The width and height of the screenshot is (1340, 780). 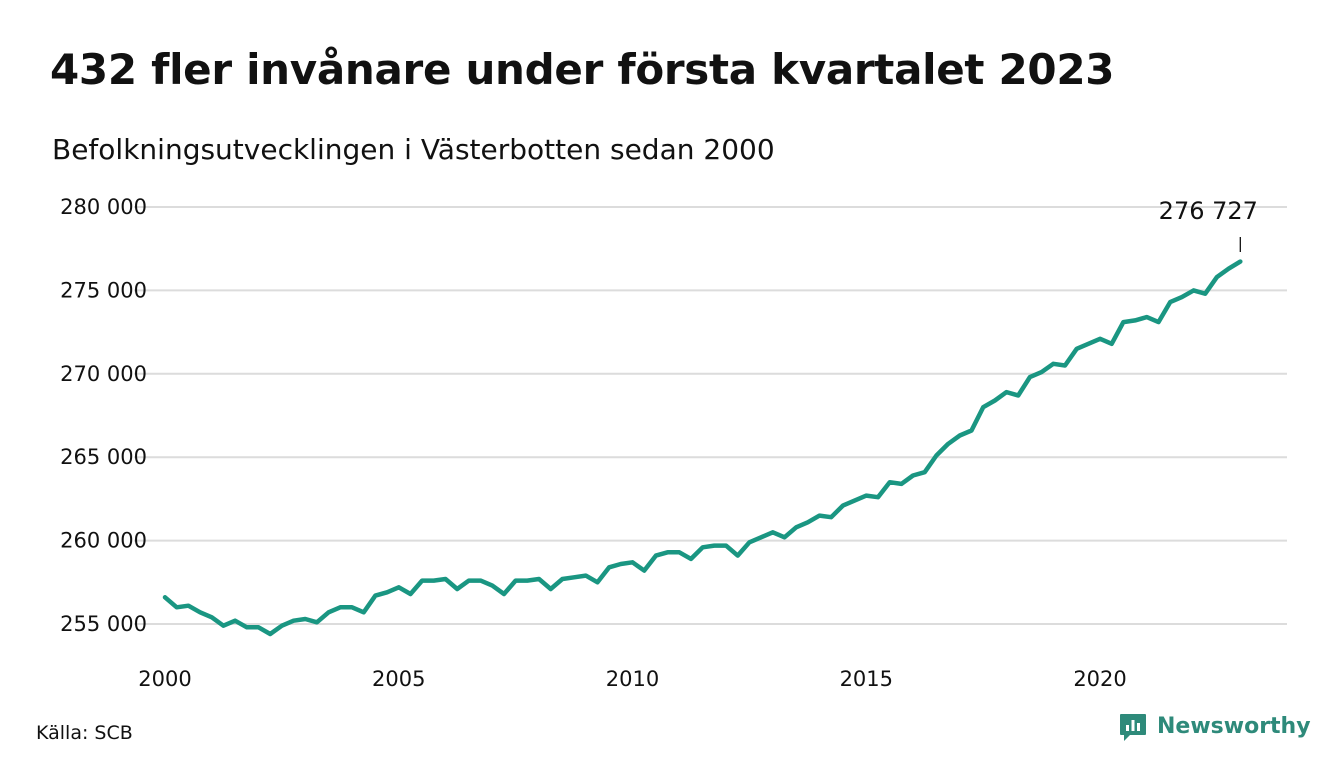 I want to click on end-annotation: 276 727, so click(x=1208, y=224).